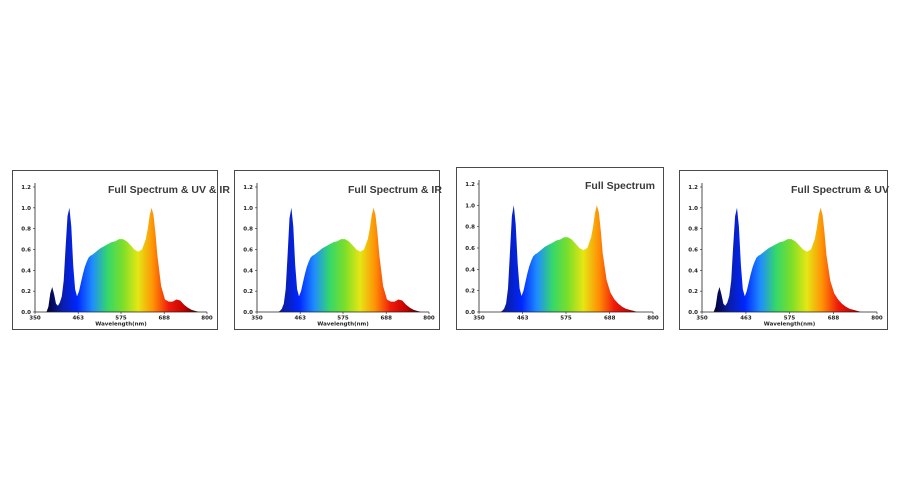  What do you see at coordinates (169, 190) in the screenshot?
I see `chart-title: Full Spectrum & UV & IR` at bounding box center [169, 190].